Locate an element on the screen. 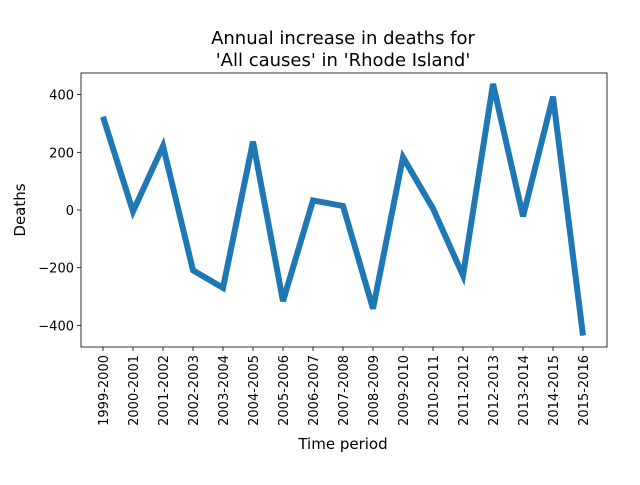  x-tick-label: 2000-2001 is located at coordinates (134, 390).